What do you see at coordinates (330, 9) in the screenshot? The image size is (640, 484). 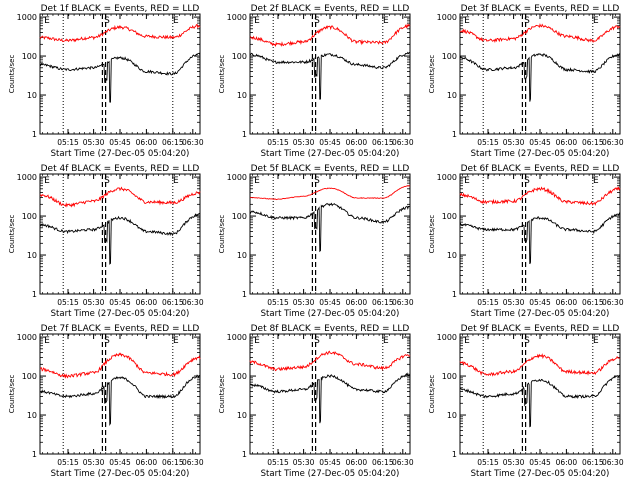 I see `panel-title: Det 2f BLACK = Events, RED = LLD` at bounding box center [330, 9].